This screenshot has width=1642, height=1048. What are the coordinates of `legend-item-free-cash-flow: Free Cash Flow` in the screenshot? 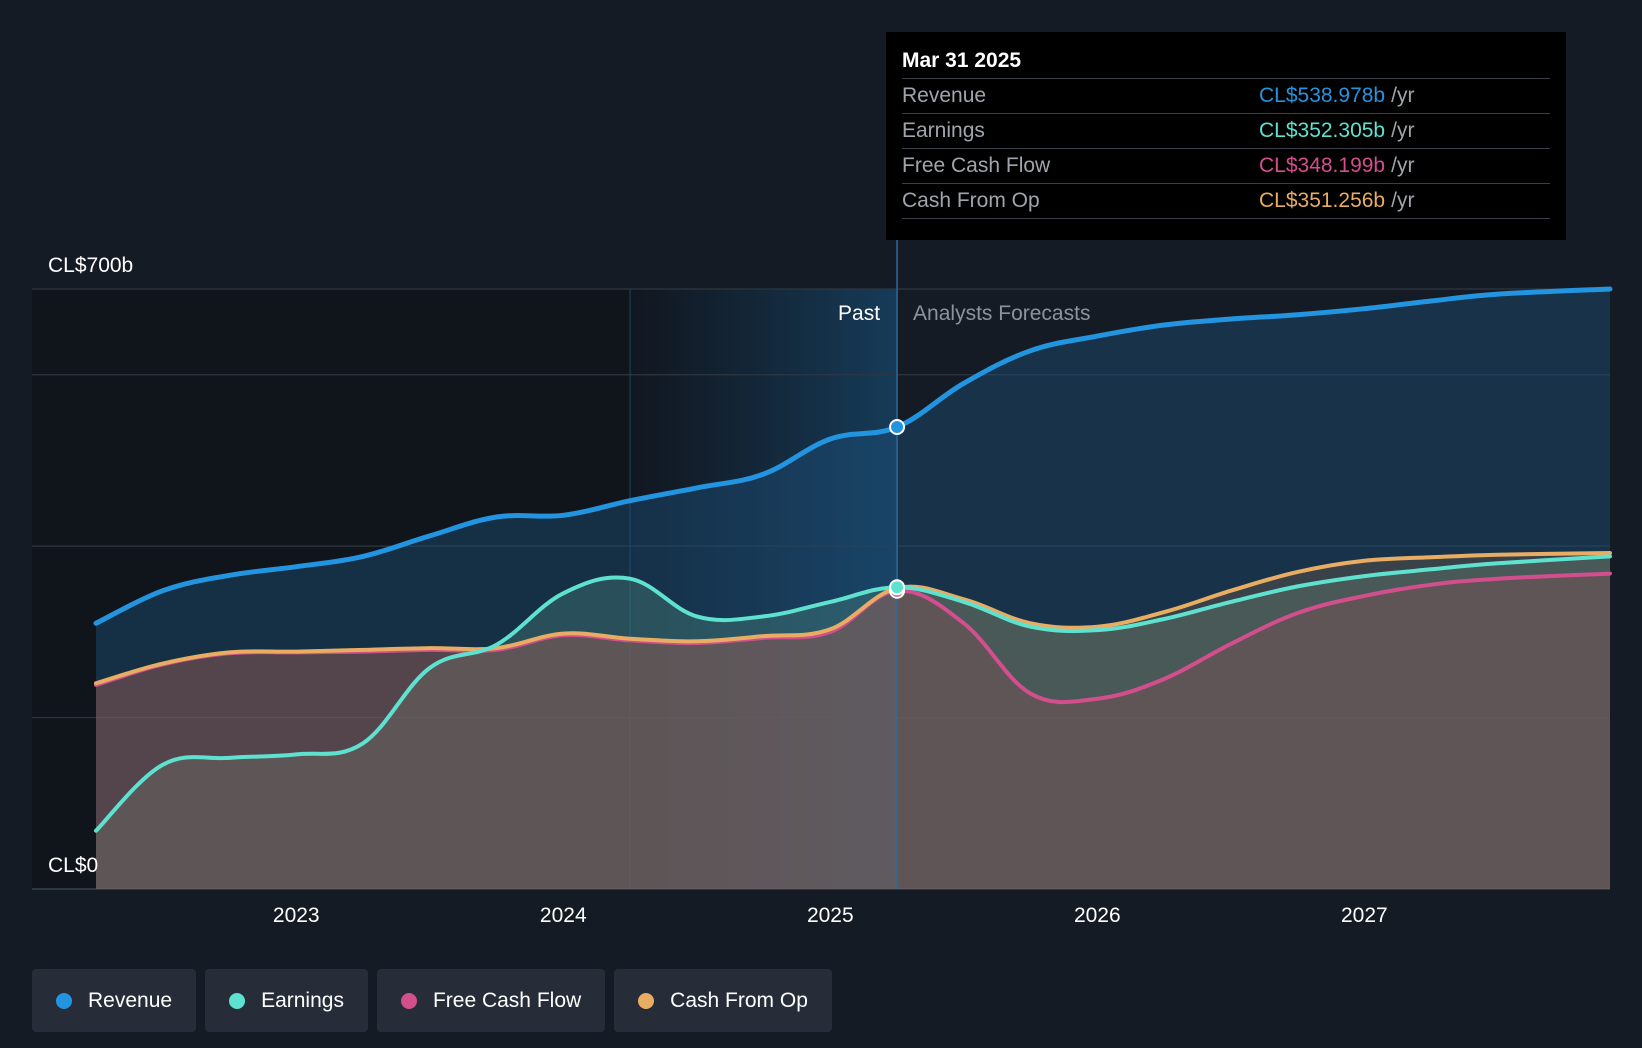 It's located at (491, 1000).